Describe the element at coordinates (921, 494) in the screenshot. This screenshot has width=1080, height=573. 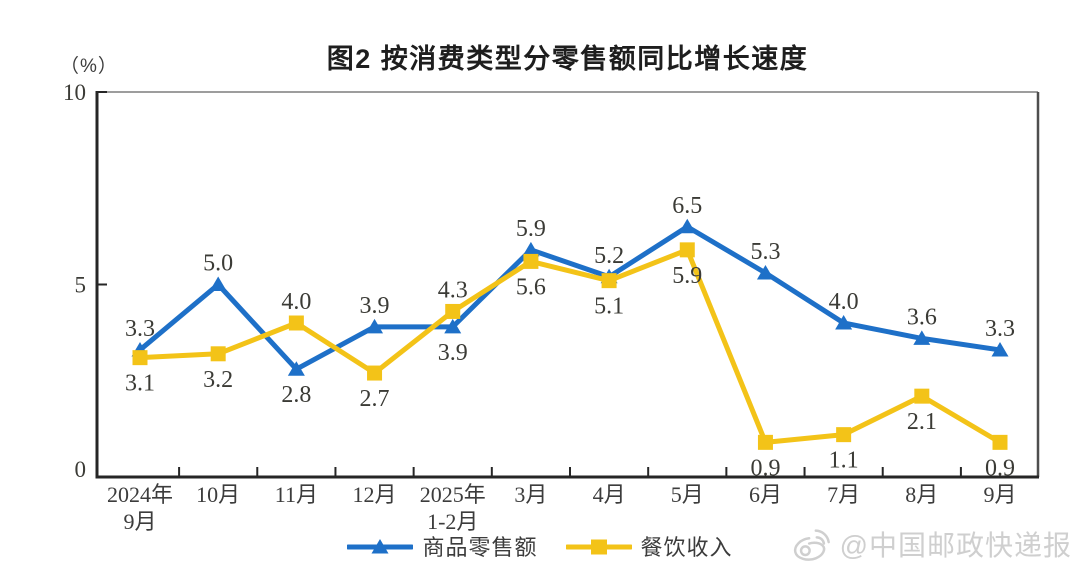
I see `svg-text: 8月` at that location.